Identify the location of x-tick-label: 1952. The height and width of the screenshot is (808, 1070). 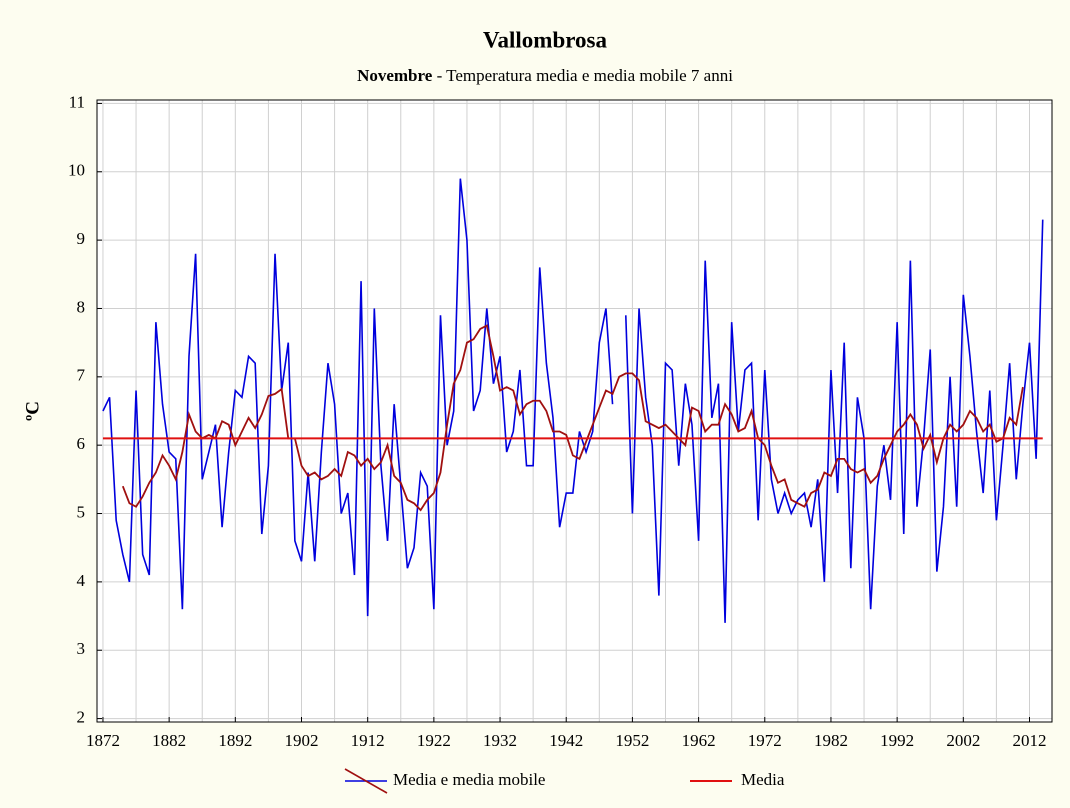
(632, 740).